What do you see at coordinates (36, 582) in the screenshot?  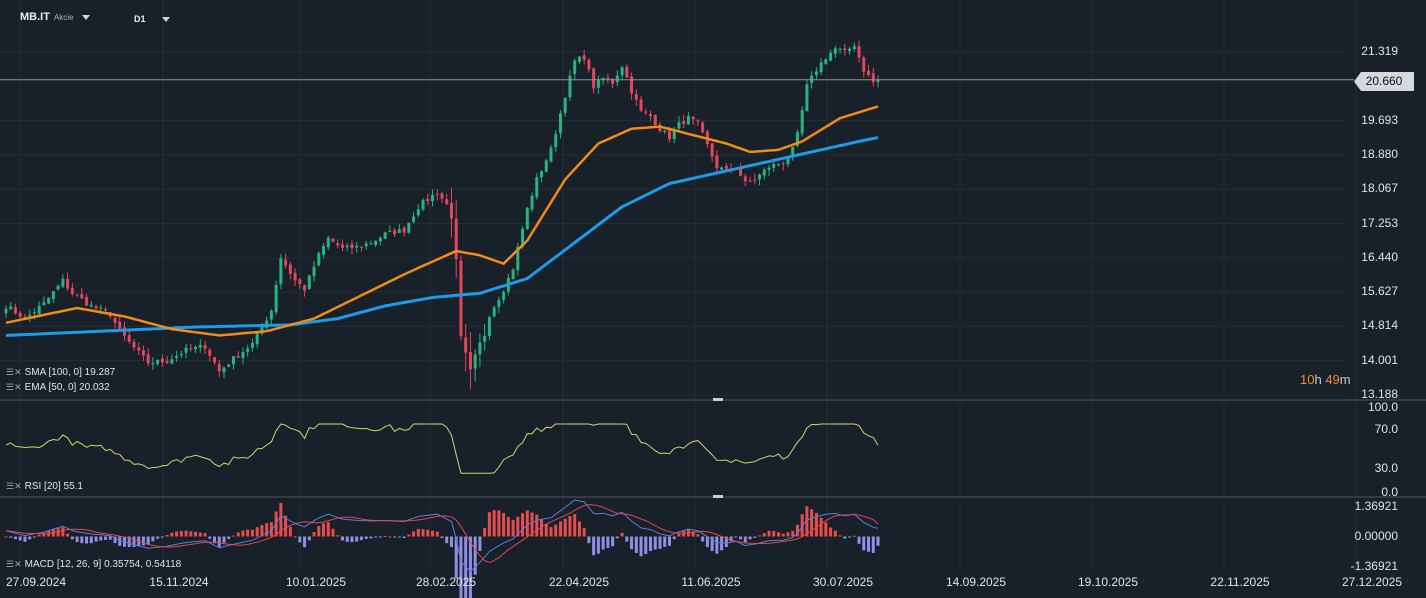 I see `date-tick-label: 27.09.2024` at bounding box center [36, 582].